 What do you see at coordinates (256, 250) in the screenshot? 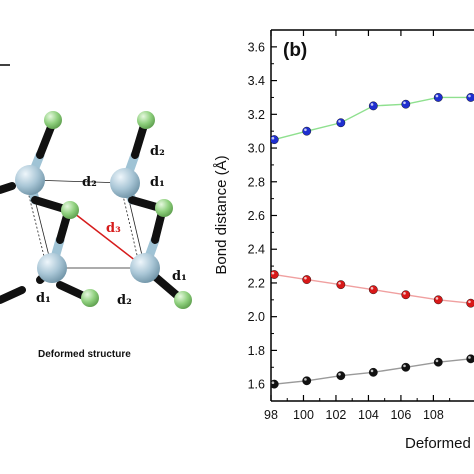
I see `y-tick-label: 2.4` at bounding box center [256, 250].